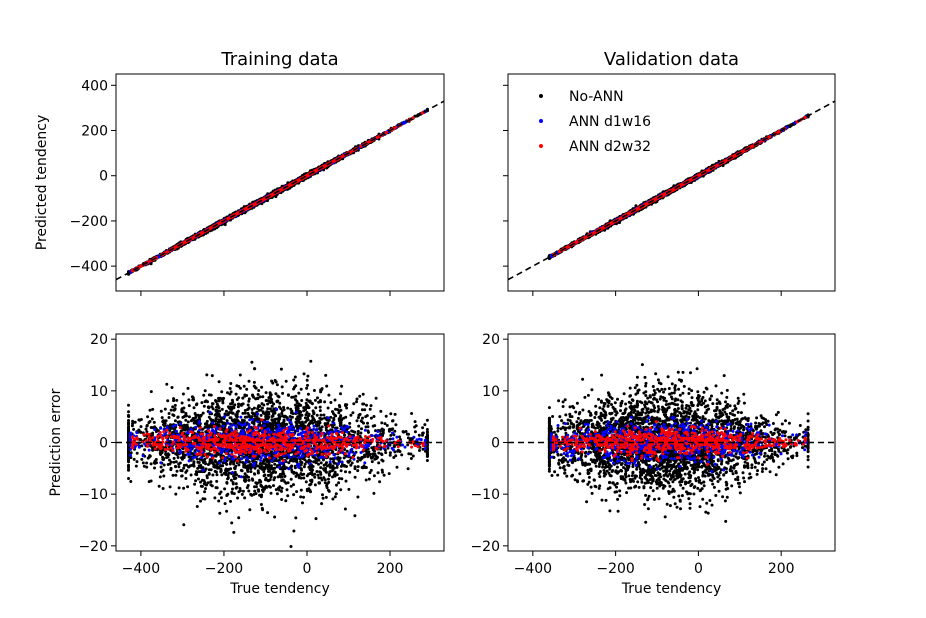 The height and width of the screenshot is (618, 926). What do you see at coordinates (89, 267) in the screenshot?
I see `y-tick-label: −400` at bounding box center [89, 267].